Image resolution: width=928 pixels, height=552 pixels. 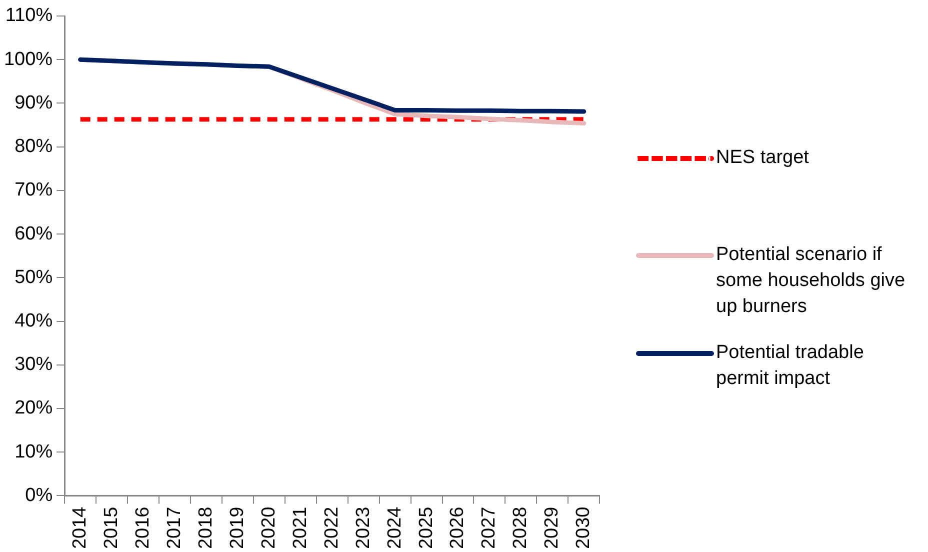 What do you see at coordinates (552, 528) in the screenshot?
I see `x-tick-label: 2029` at bounding box center [552, 528].